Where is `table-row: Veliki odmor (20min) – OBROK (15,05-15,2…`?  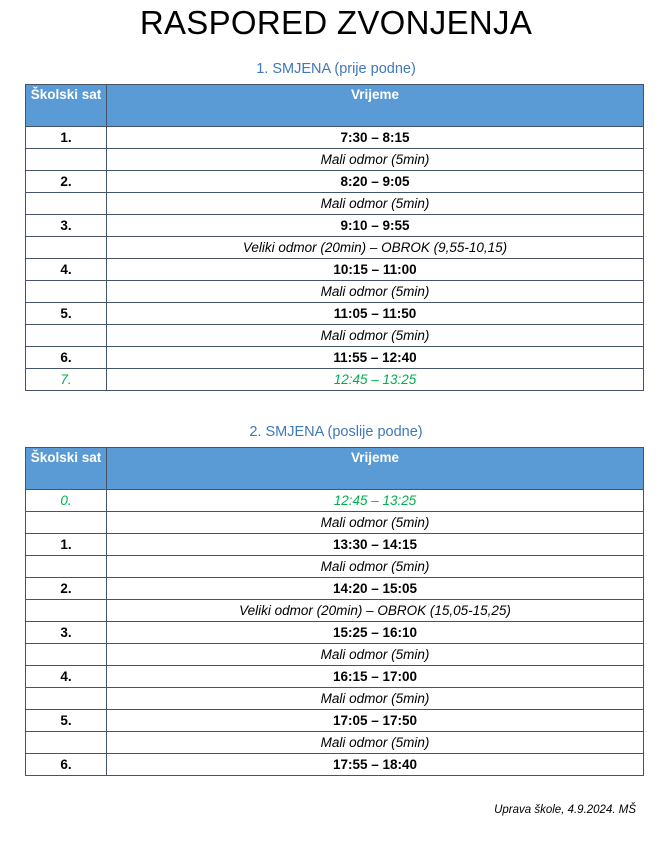
table-row: Veliki odmor (20min) – OBROK (15,05-15,2… is located at coordinates (334, 610).